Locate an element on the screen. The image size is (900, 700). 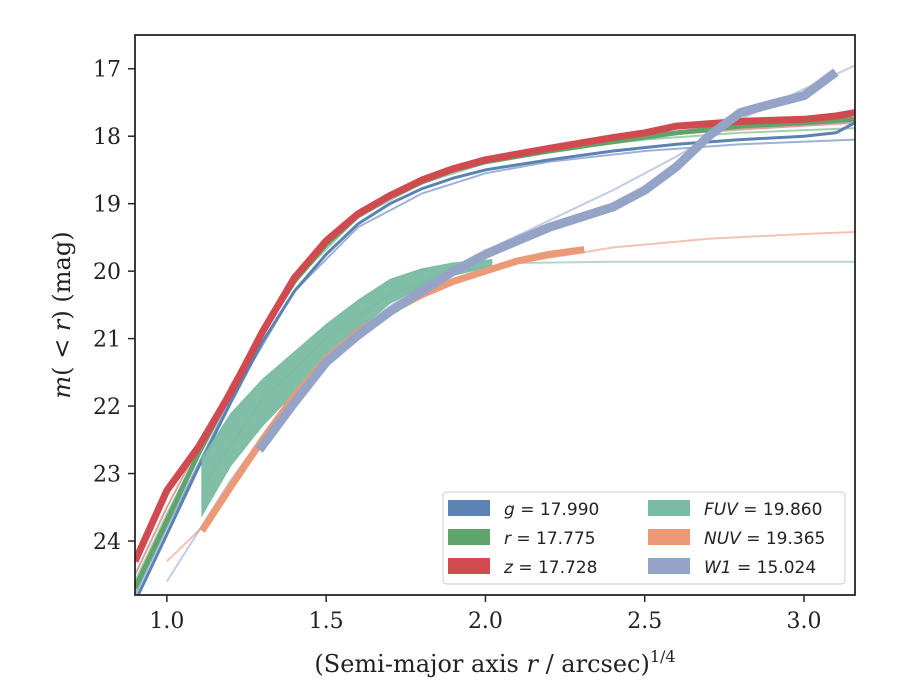
legend-swatch-r is located at coordinates (469, 537).